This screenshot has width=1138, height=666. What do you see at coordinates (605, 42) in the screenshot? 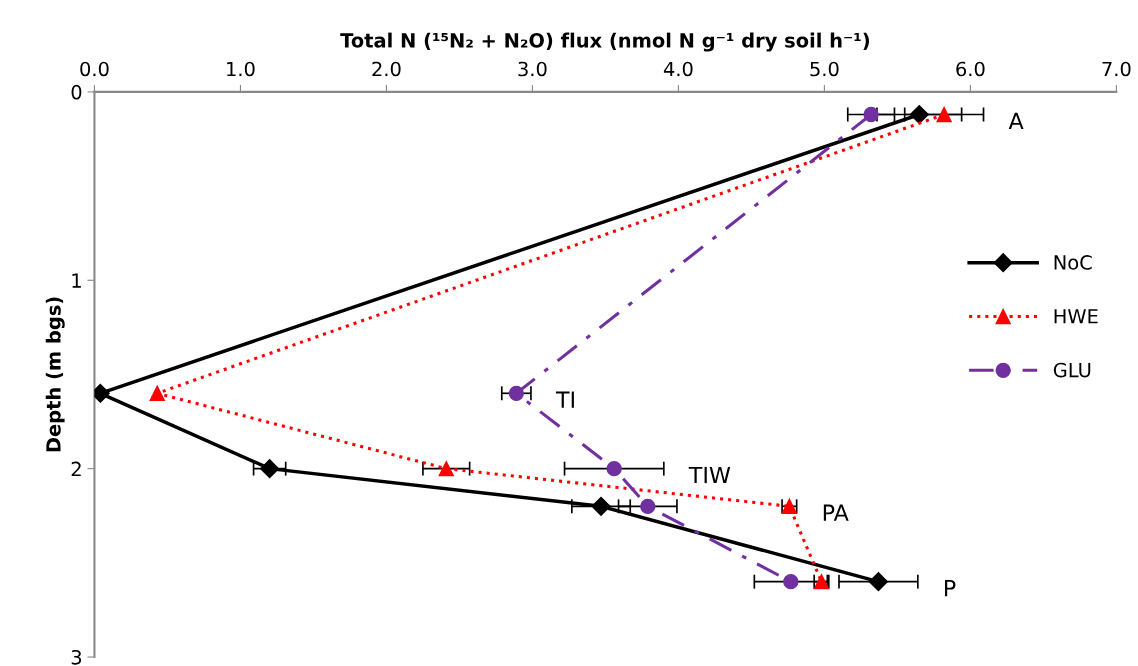
I see `x-axis-title: Total N (¹⁵N₂ + N₂O) flux (nmol N g⁻¹ dry soil h⁻¹)` at bounding box center [605, 42].